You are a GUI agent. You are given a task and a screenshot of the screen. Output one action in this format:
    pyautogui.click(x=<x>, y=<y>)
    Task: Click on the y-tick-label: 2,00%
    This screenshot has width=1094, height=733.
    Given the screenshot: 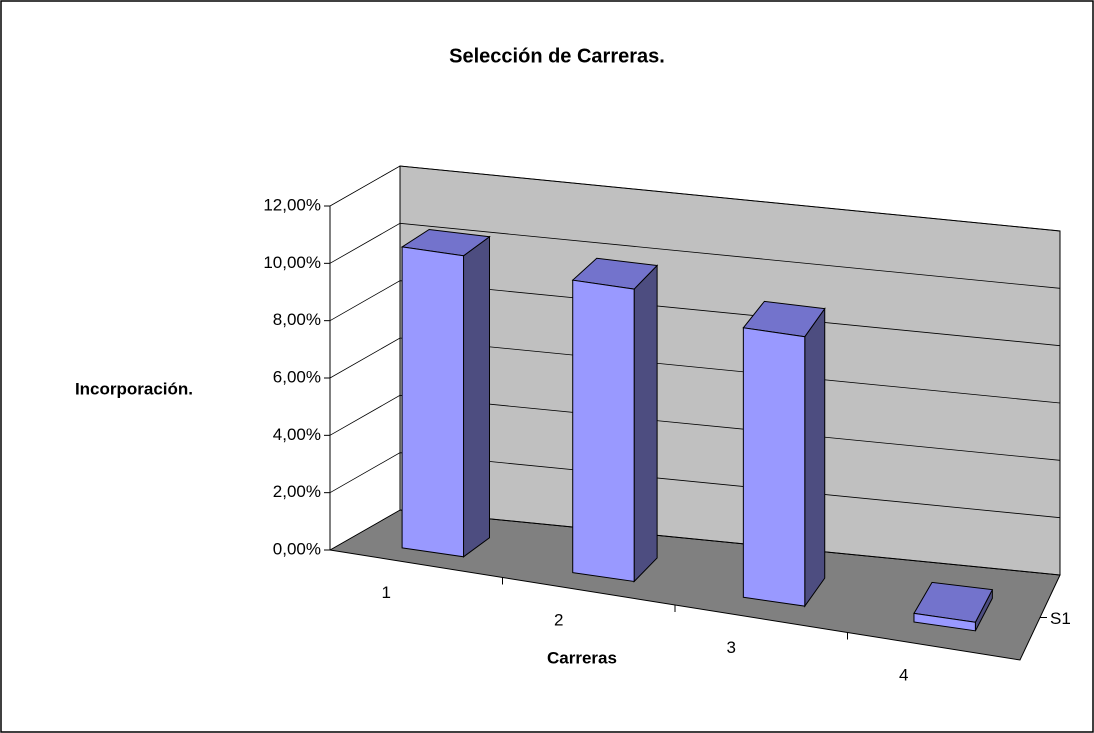 What is the action you would take?
    pyautogui.click(x=297, y=491)
    